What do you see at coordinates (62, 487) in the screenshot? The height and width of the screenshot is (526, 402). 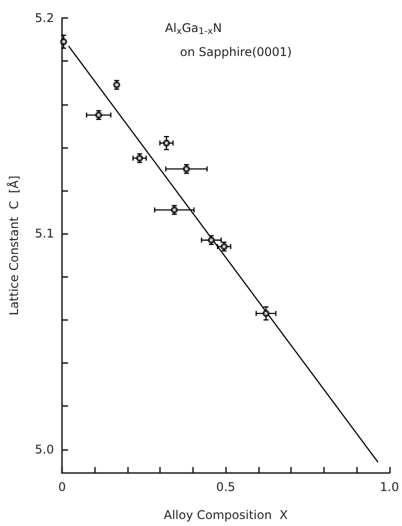 I see `x-tick-label: 0` at bounding box center [62, 487].